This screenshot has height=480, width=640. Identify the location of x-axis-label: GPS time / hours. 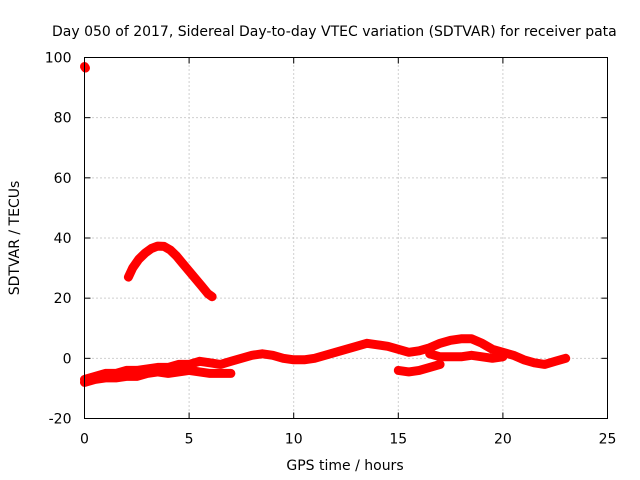
(344, 466).